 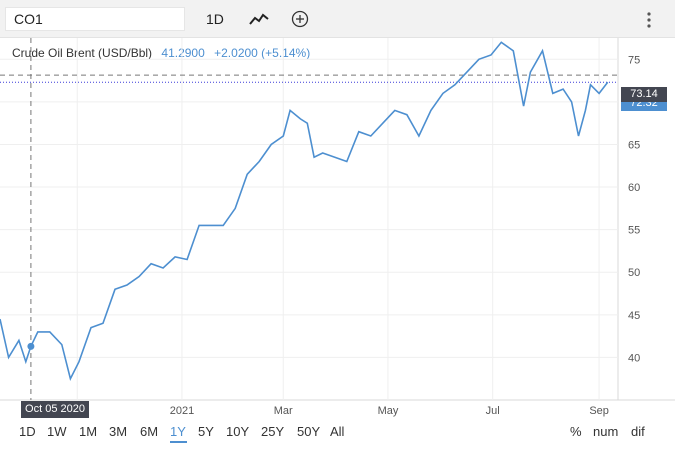 I want to click on line-chart-icon, so click(x=259, y=19).